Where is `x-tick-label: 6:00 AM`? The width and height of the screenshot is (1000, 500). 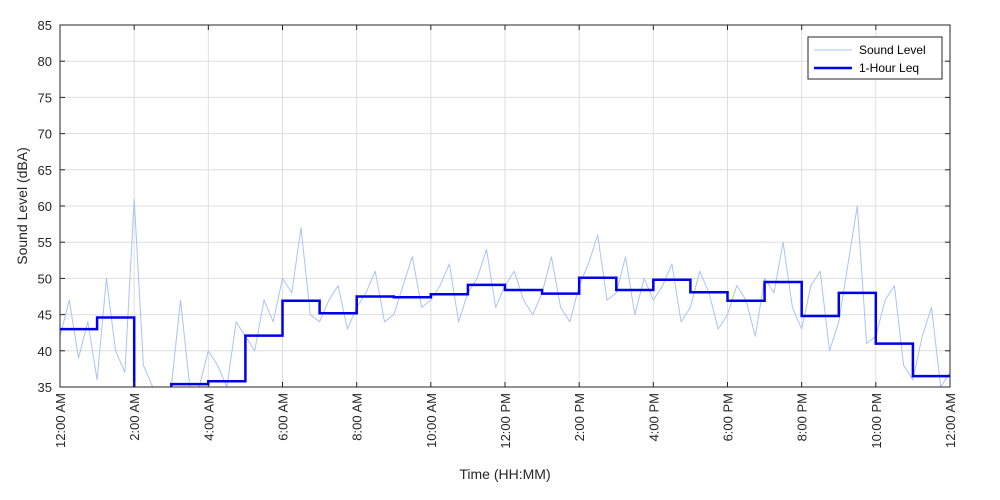 x-tick-label: 6:00 AM is located at coordinates (283, 417).